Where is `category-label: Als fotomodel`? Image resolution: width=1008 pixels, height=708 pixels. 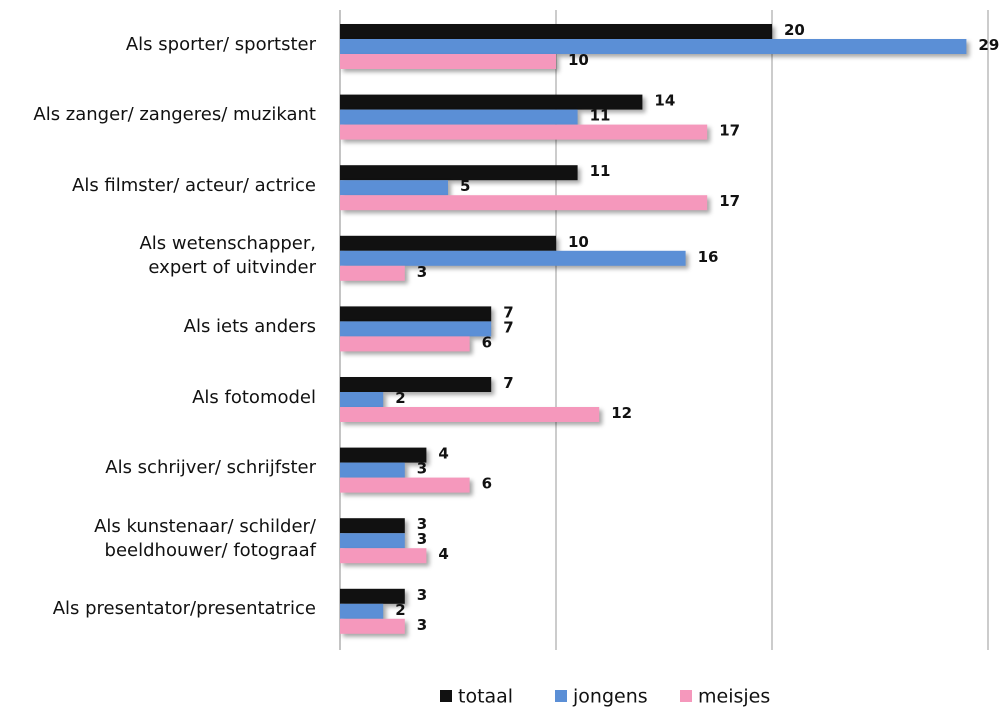 category-label: Als fotomodel is located at coordinates (254, 397).